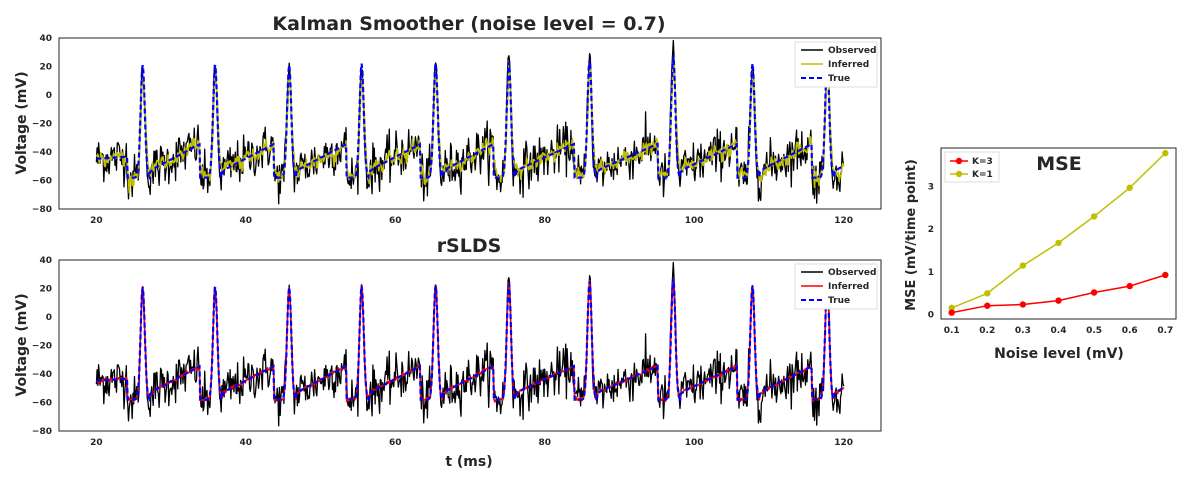 This screenshot has width=1195, height=483. What do you see at coordinates (96, 221) in the screenshot?
I see `kalman-xtick-label: 20` at bounding box center [96, 221].